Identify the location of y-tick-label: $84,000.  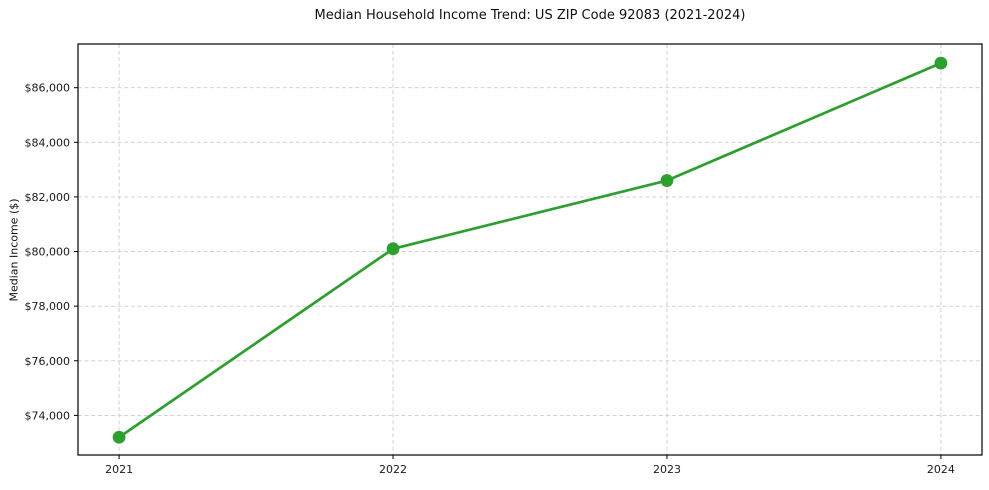
(48, 142).